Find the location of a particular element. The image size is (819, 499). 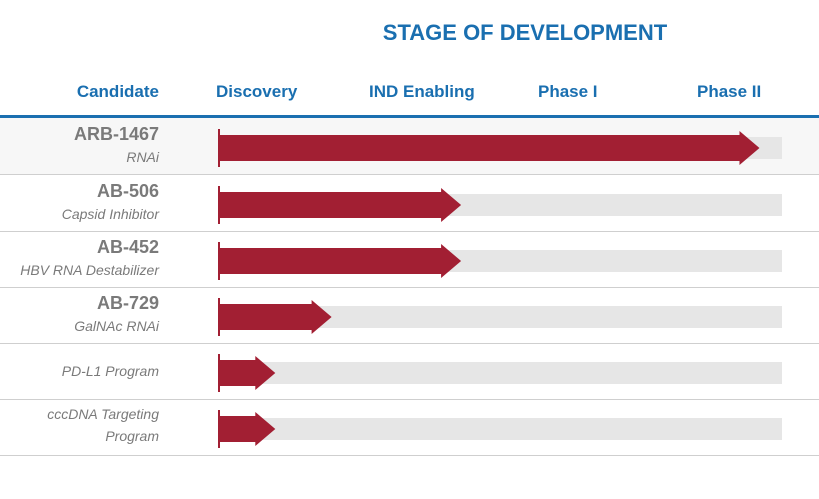

candidate-name: ARB-1467 is located at coordinates (116, 134).